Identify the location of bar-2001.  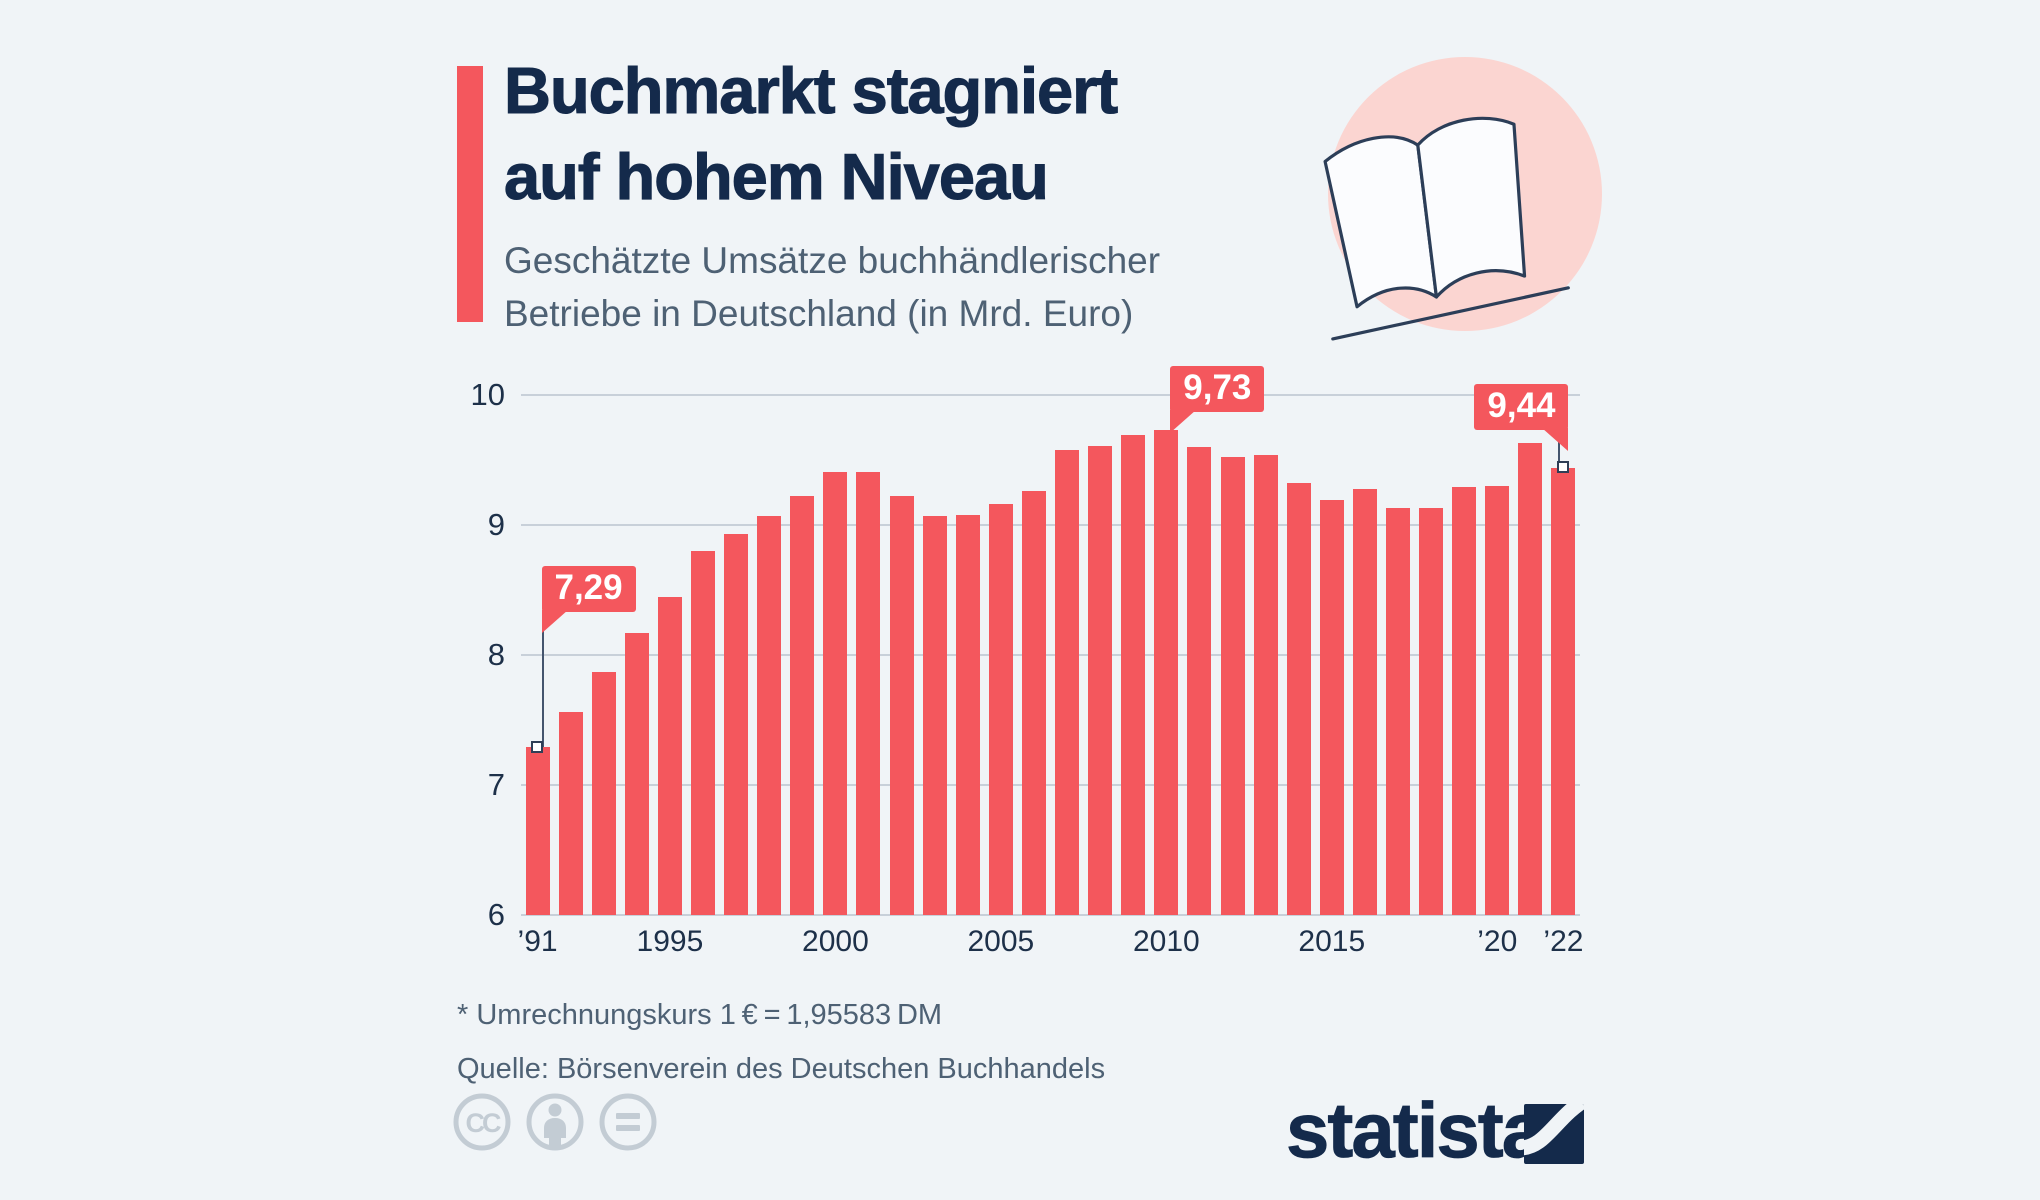
(868, 693).